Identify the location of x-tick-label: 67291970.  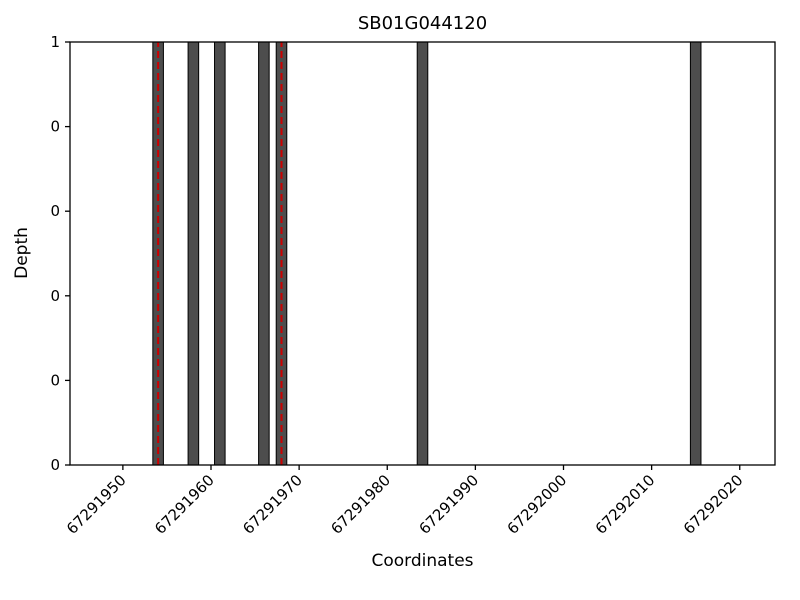
(272, 504).